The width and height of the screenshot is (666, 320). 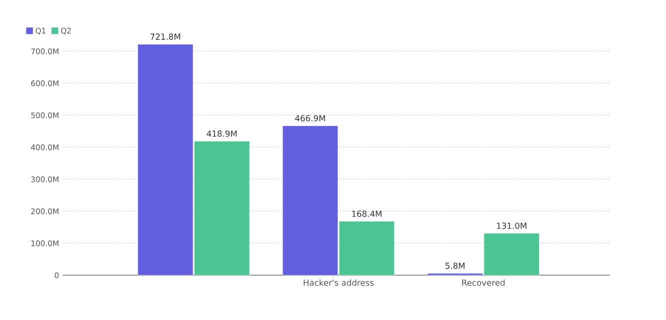 What do you see at coordinates (339, 282) in the screenshot?
I see `x-tick-label: Hacker's address` at bounding box center [339, 282].